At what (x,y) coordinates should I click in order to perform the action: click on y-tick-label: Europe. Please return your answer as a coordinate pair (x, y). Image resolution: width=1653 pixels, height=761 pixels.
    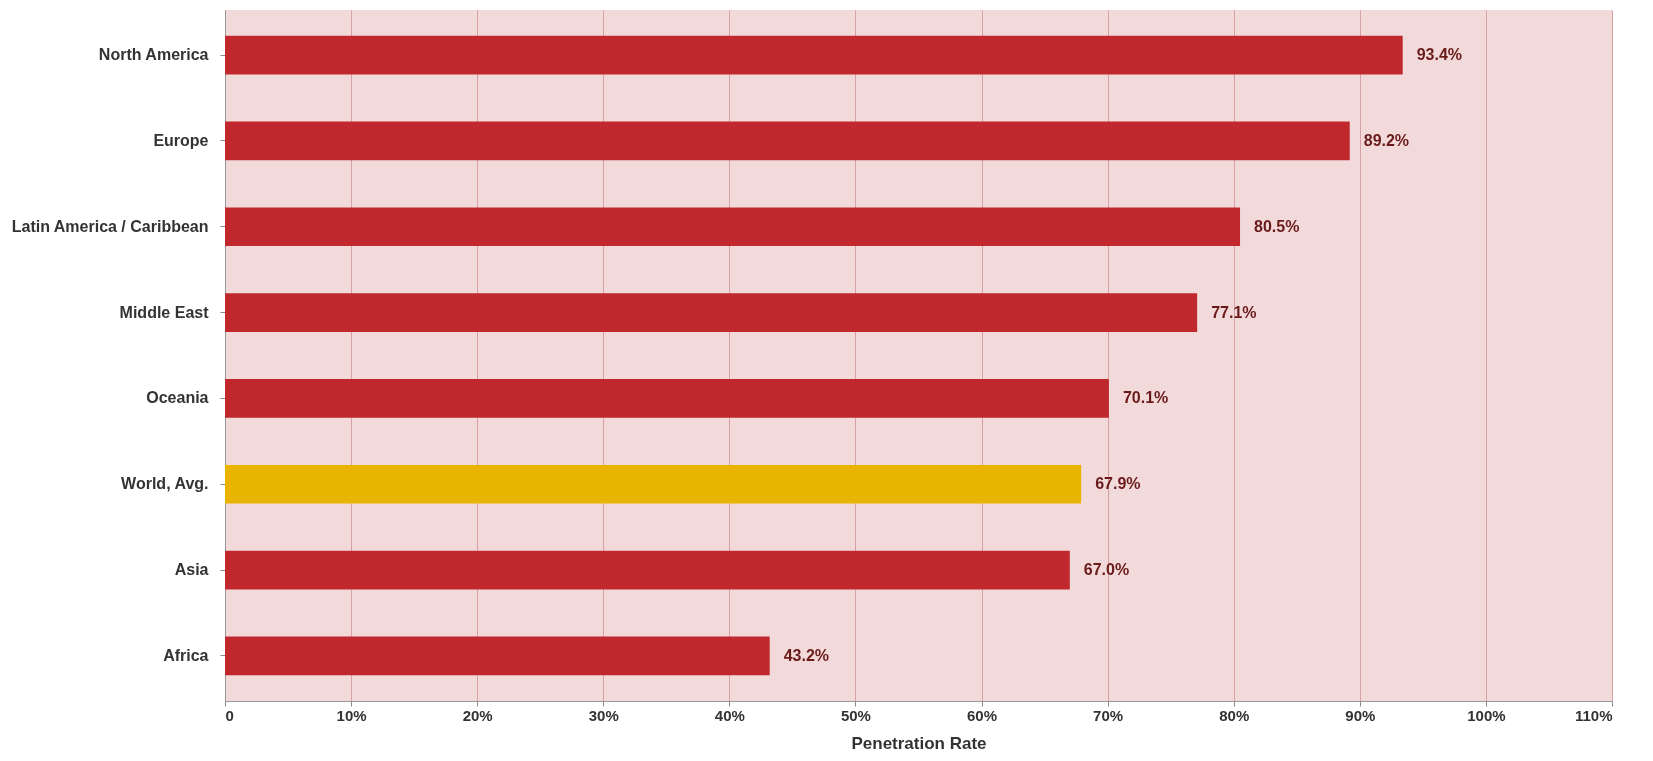
    Looking at the image, I should click on (181, 140).